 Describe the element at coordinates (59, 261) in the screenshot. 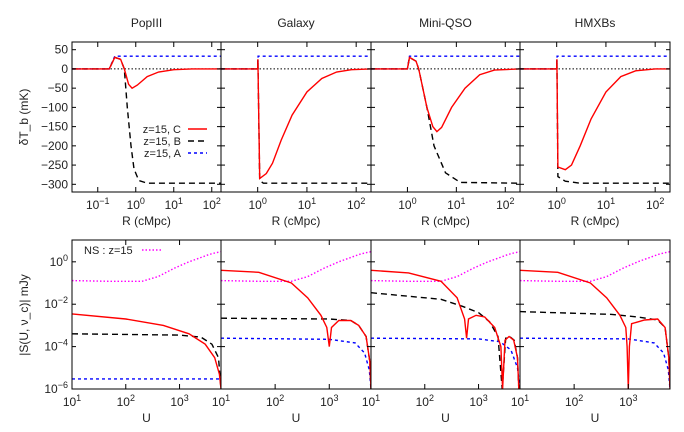

I see `y-tick-label: 10⁰` at that location.